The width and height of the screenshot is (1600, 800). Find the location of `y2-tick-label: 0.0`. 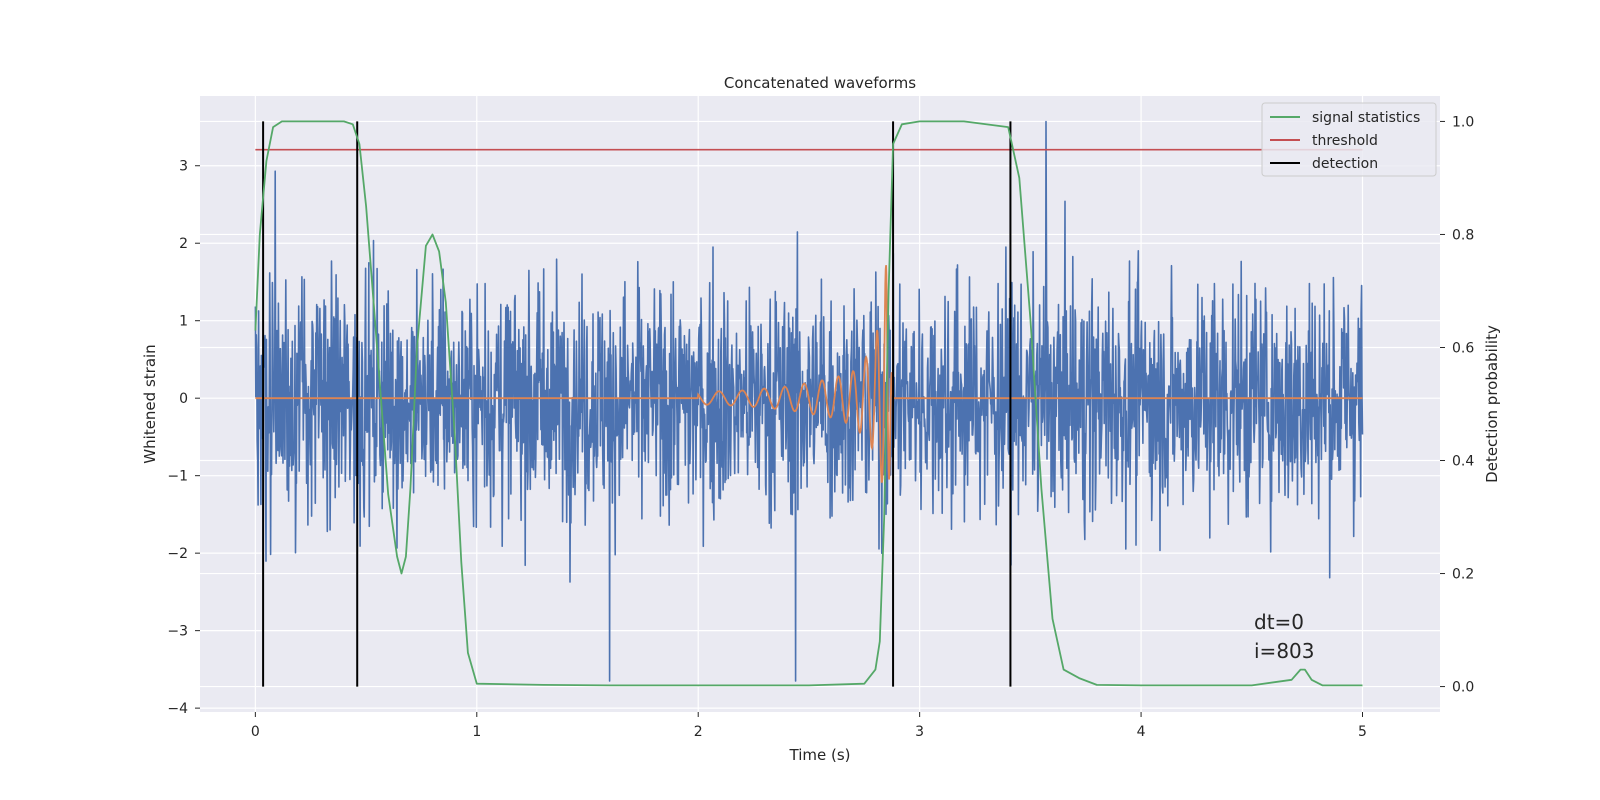

y2-tick-label: 0.0 is located at coordinates (1463, 688).